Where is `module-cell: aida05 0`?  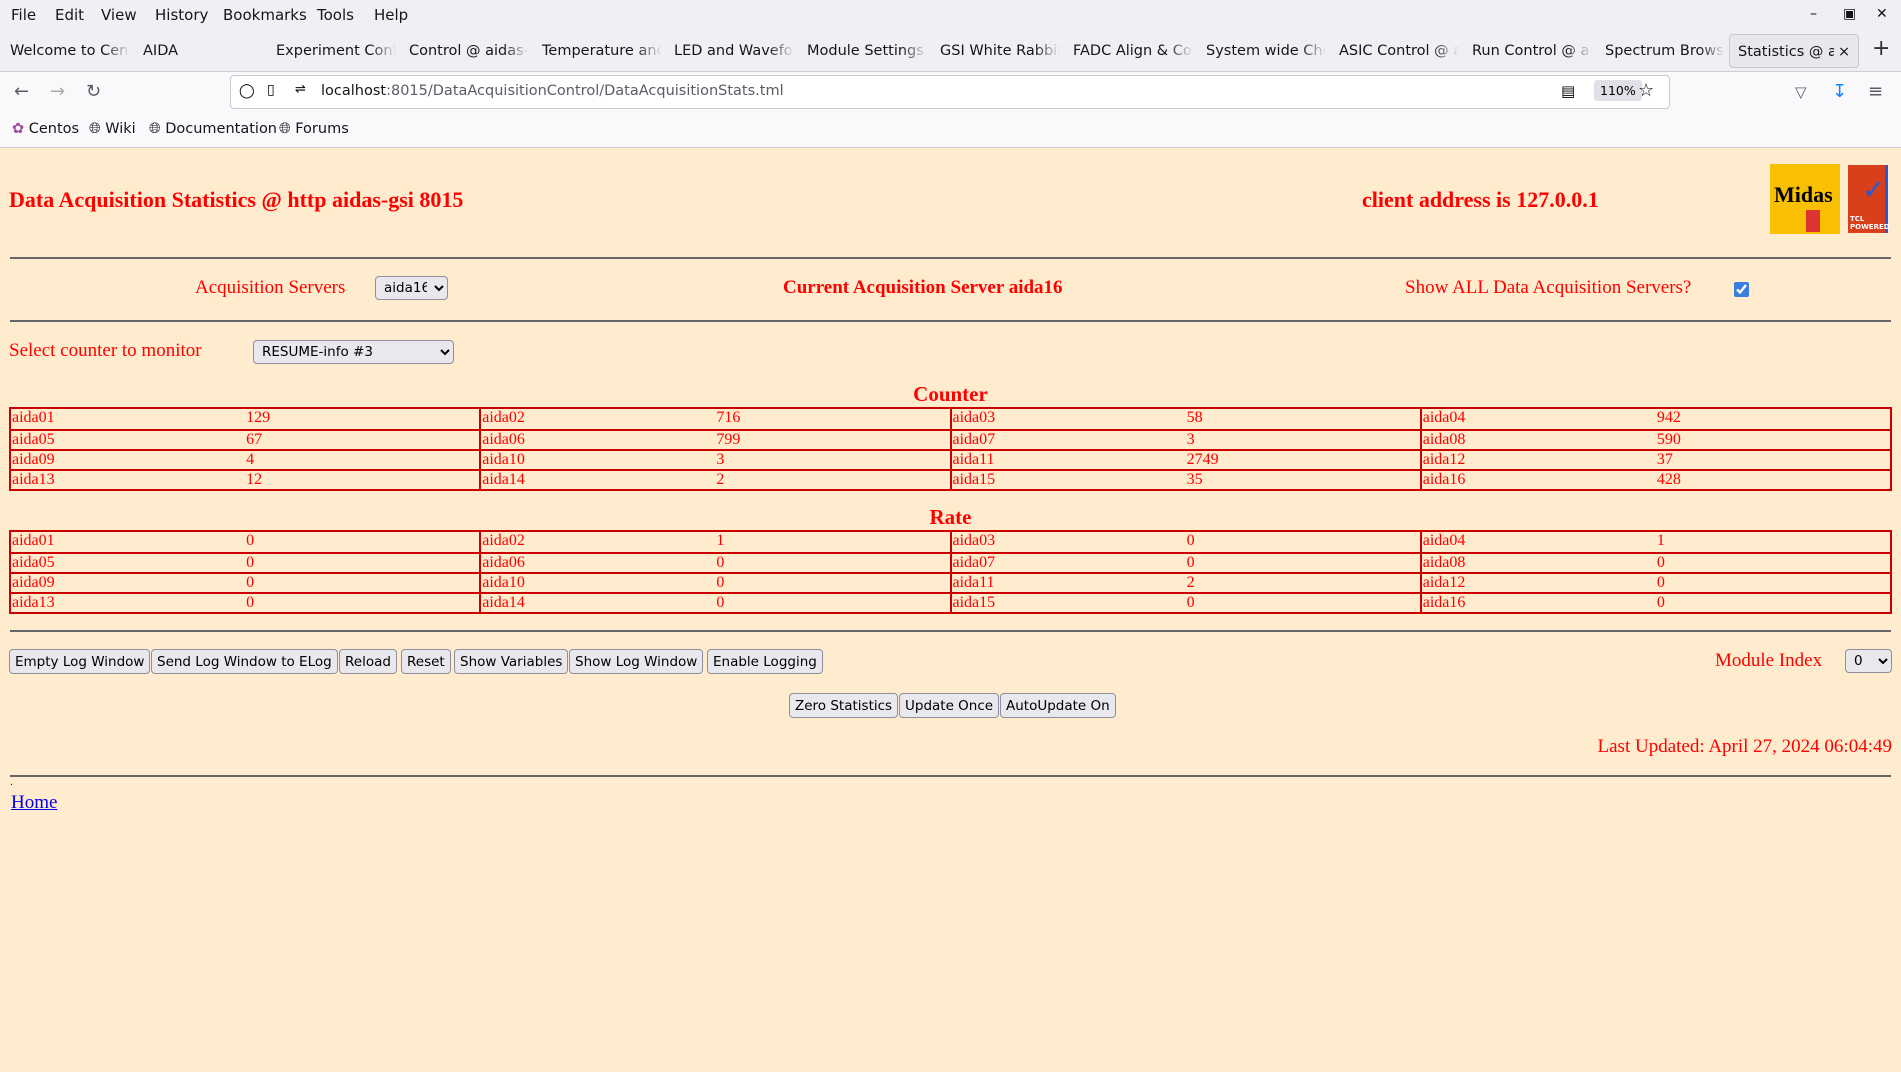 module-cell: aida05 0 is located at coordinates (245, 563).